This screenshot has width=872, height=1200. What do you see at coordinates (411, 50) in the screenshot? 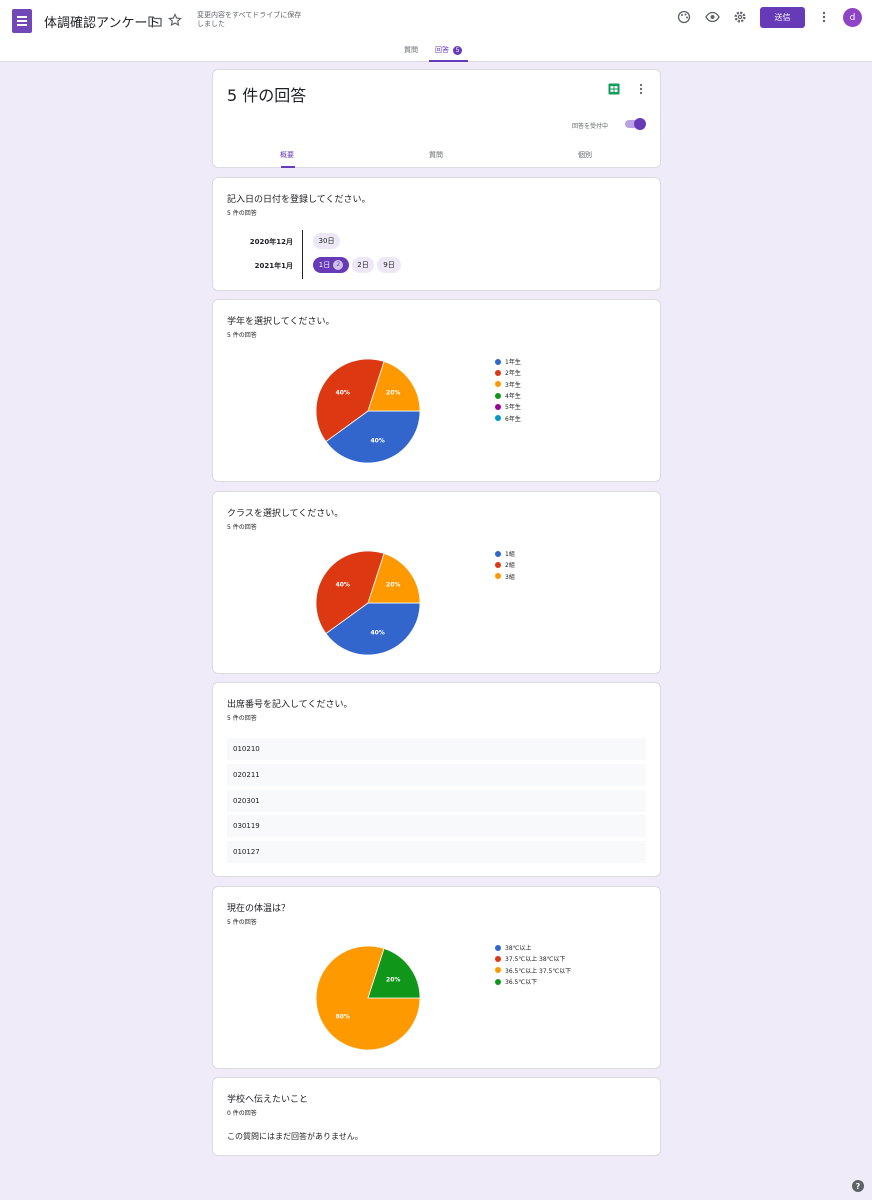
I see `tab-questions: 質問` at bounding box center [411, 50].